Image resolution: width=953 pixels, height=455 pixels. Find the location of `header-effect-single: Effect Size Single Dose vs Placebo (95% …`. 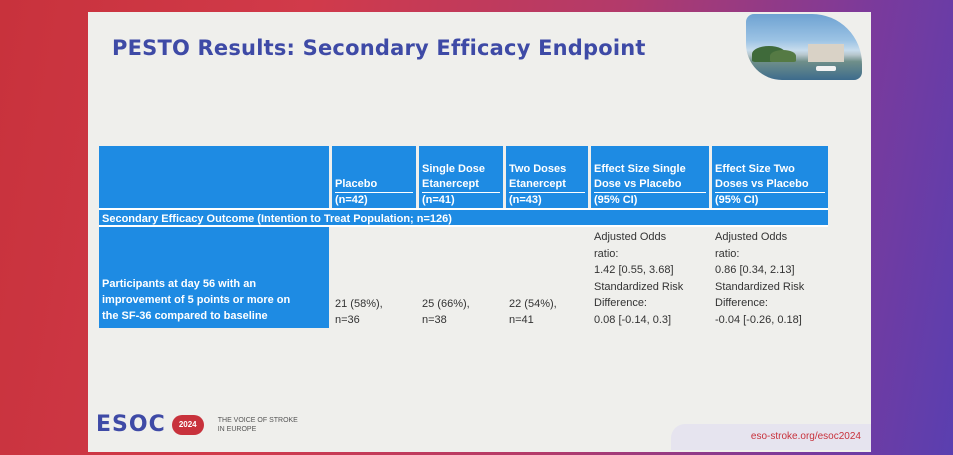

header-effect-single: Effect Size Single Dose vs Placebo (95% … is located at coordinates (650, 177).